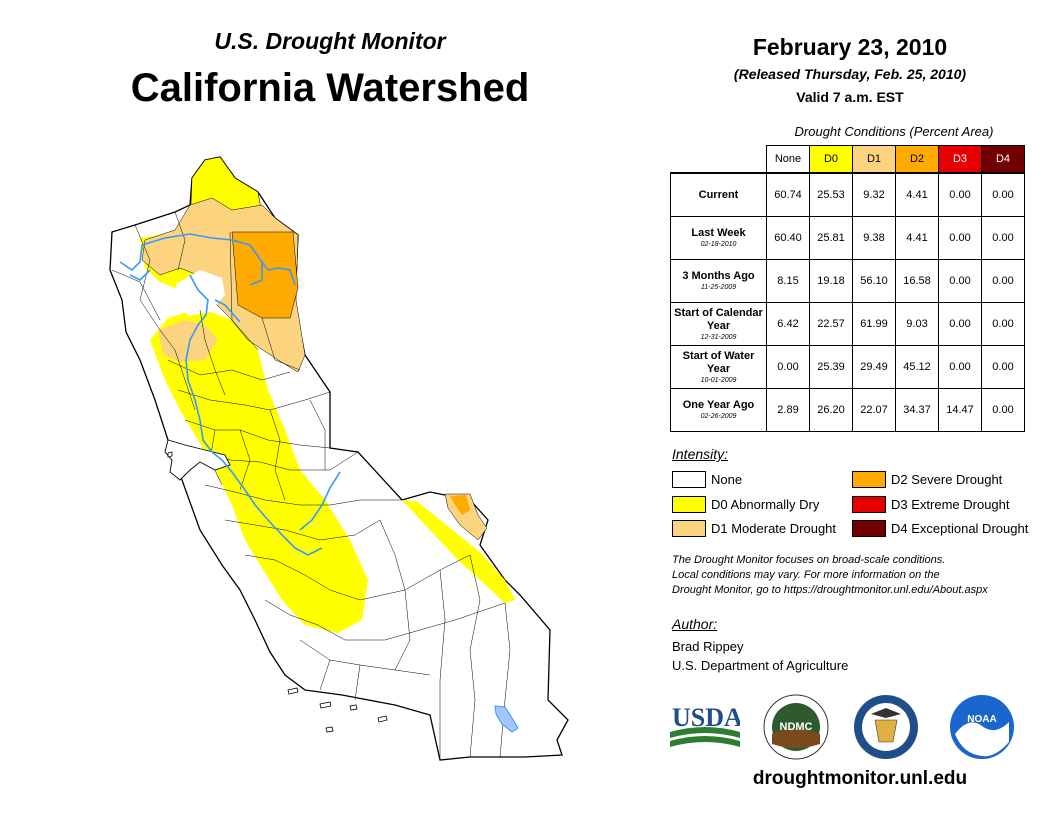 The image size is (1056, 816). I want to click on usda-logo: USDA, so click(705, 725).